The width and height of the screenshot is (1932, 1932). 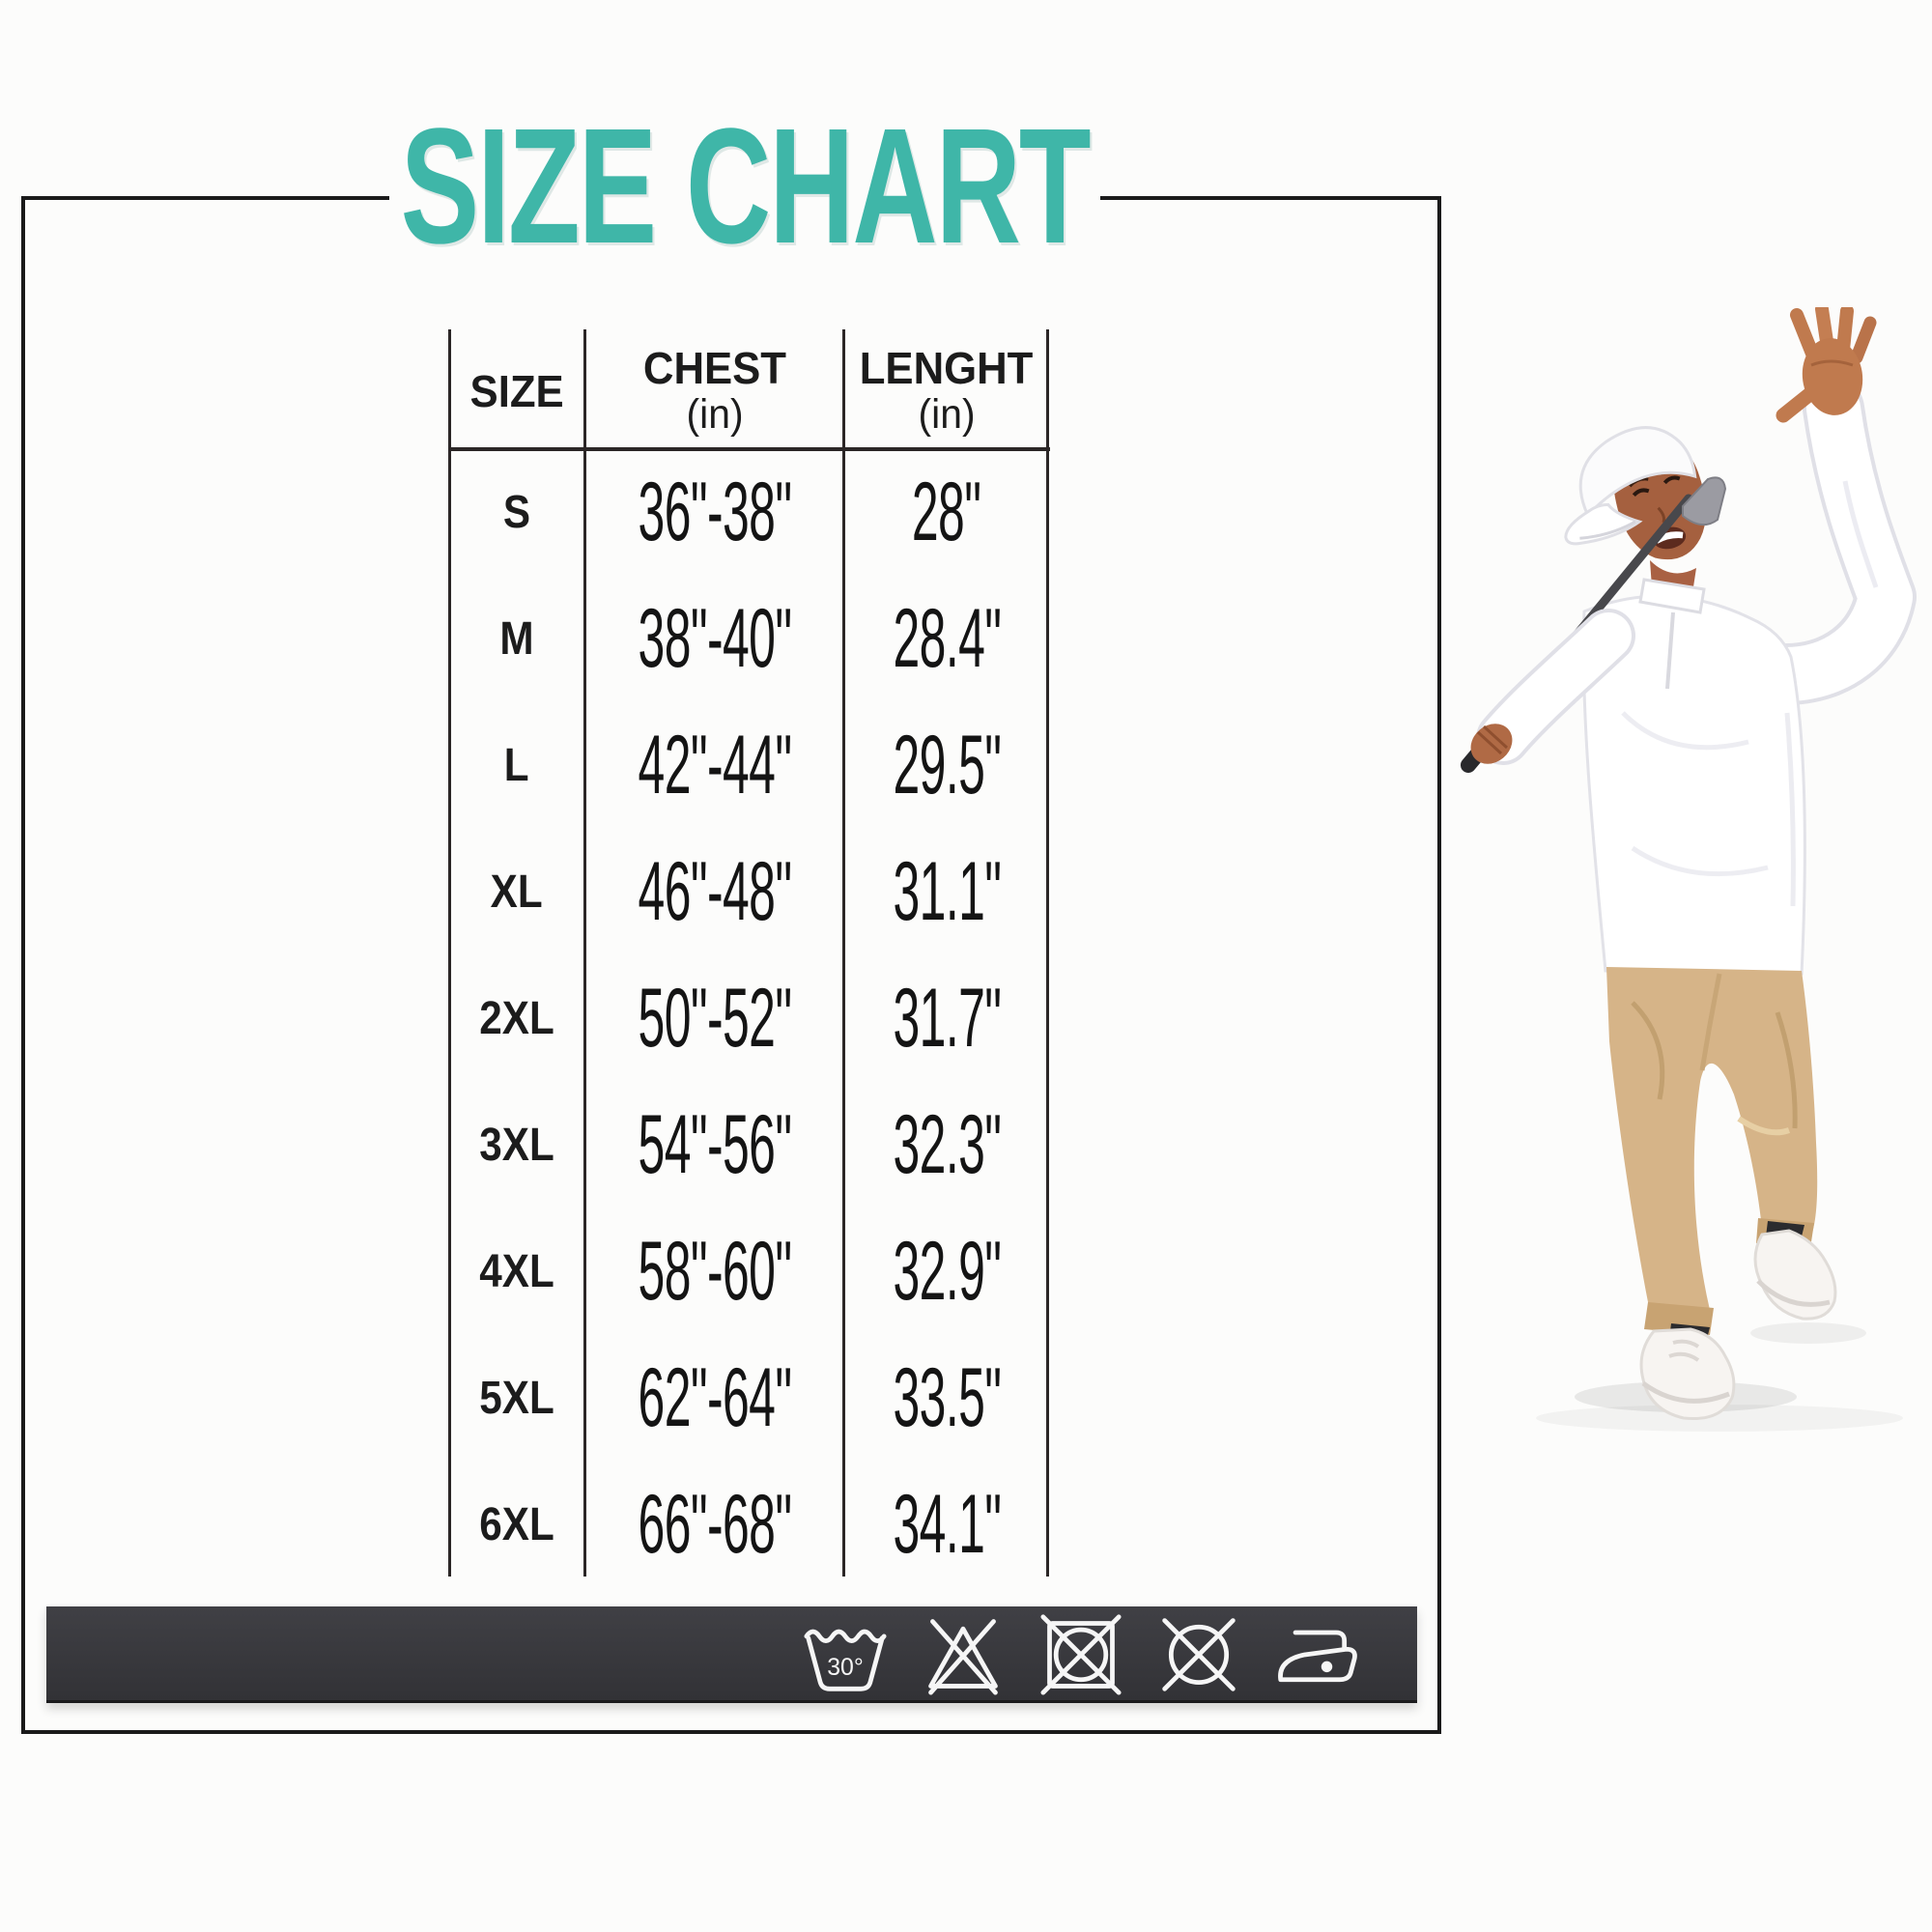 What do you see at coordinates (947, 1018) in the screenshot?
I see `length-value: 31.7"` at bounding box center [947, 1018].